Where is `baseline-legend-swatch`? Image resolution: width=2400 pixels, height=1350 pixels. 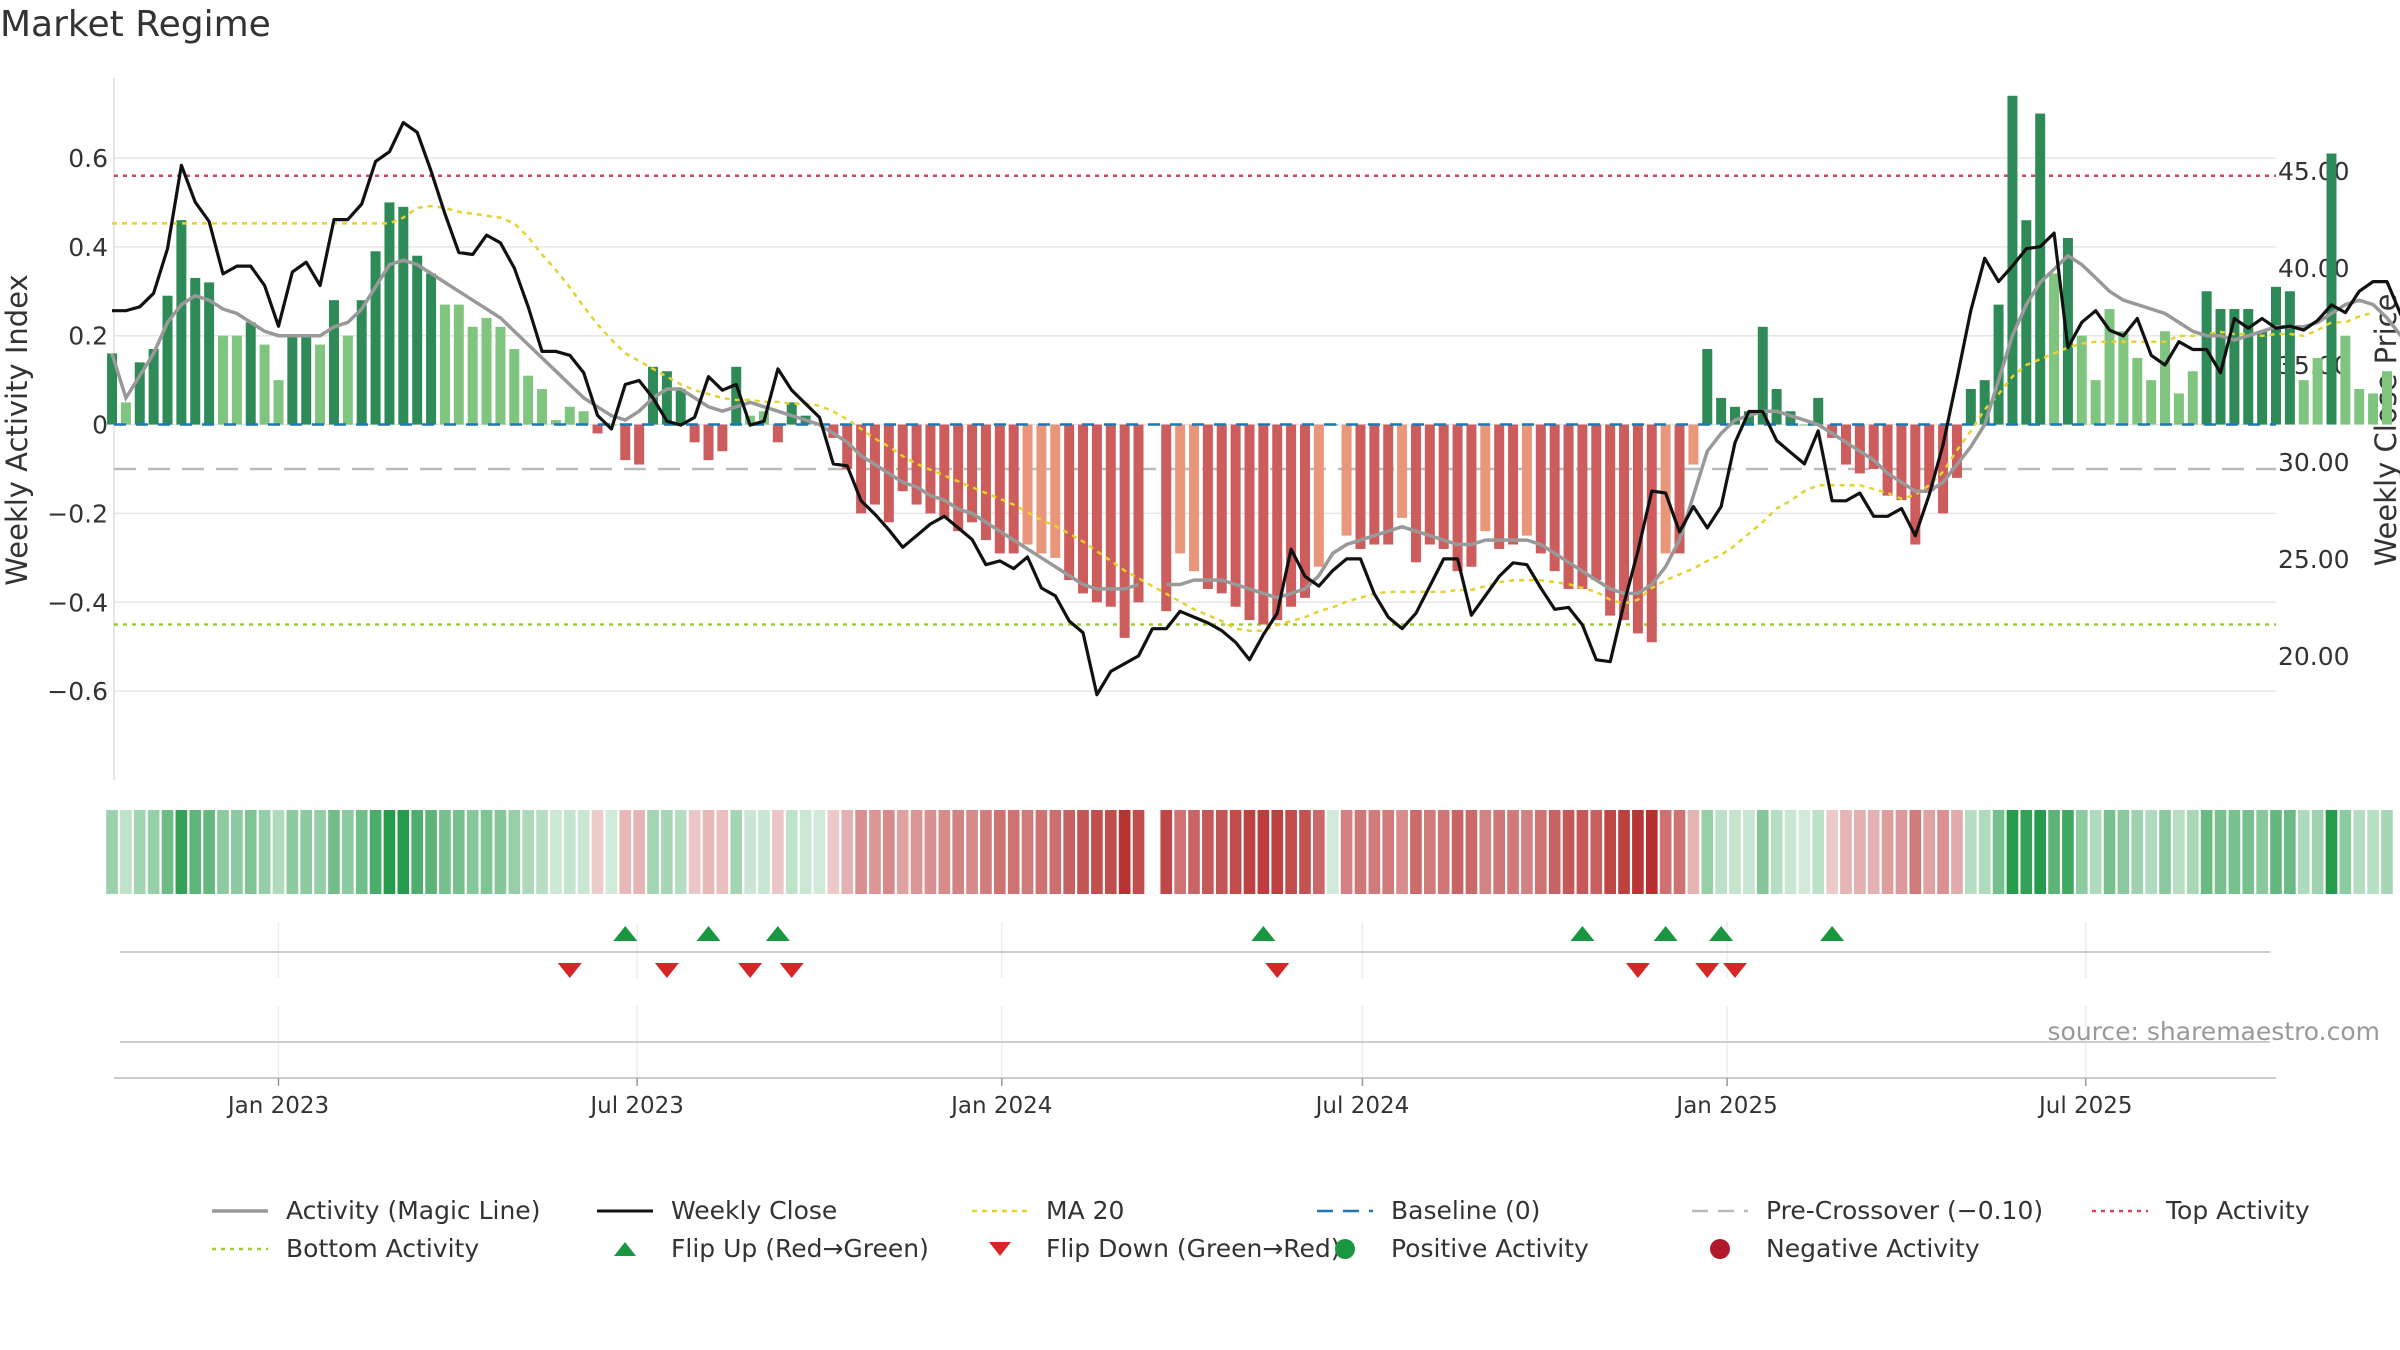
baseline-legend-swatch is located at coordinates (1345, 1210).